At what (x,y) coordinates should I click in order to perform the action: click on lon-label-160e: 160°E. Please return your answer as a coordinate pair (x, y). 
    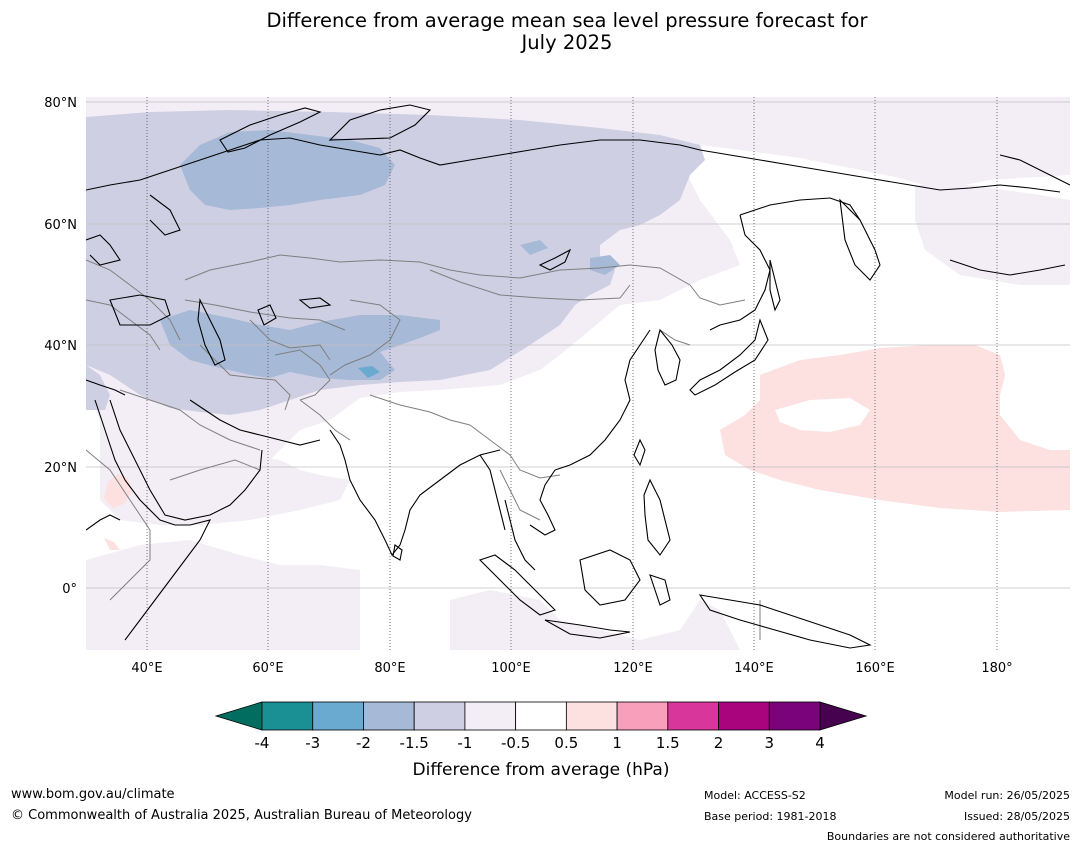
    Looking at the image, I should click on (875, 668).